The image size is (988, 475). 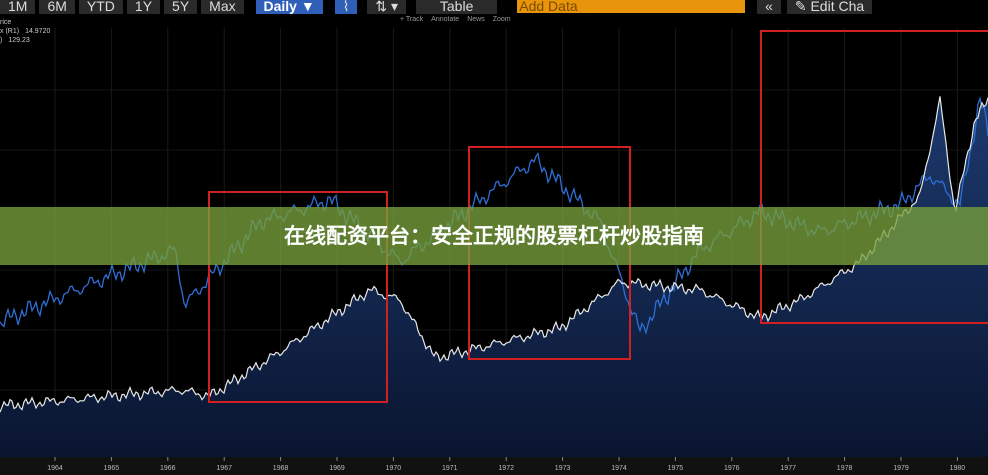 I want to click on tool-button: + Track, so click(x=412, y=19).